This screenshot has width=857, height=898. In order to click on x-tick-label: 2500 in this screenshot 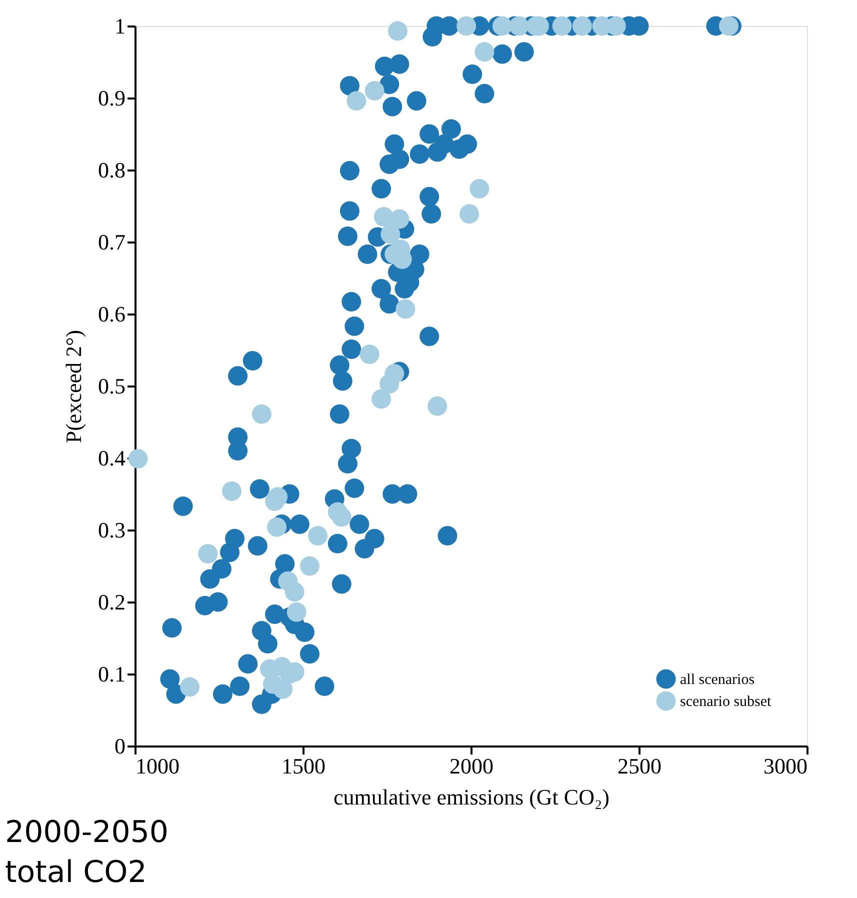, I will do `click(640, 766)`.